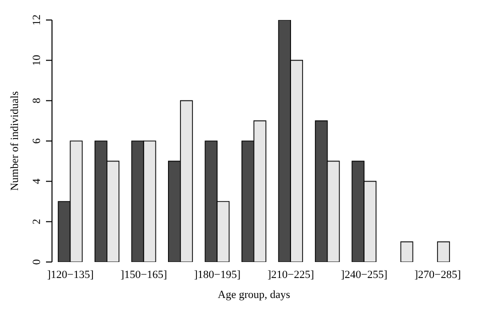  I want to click on y-tick-label: 0, so click(37, 261).